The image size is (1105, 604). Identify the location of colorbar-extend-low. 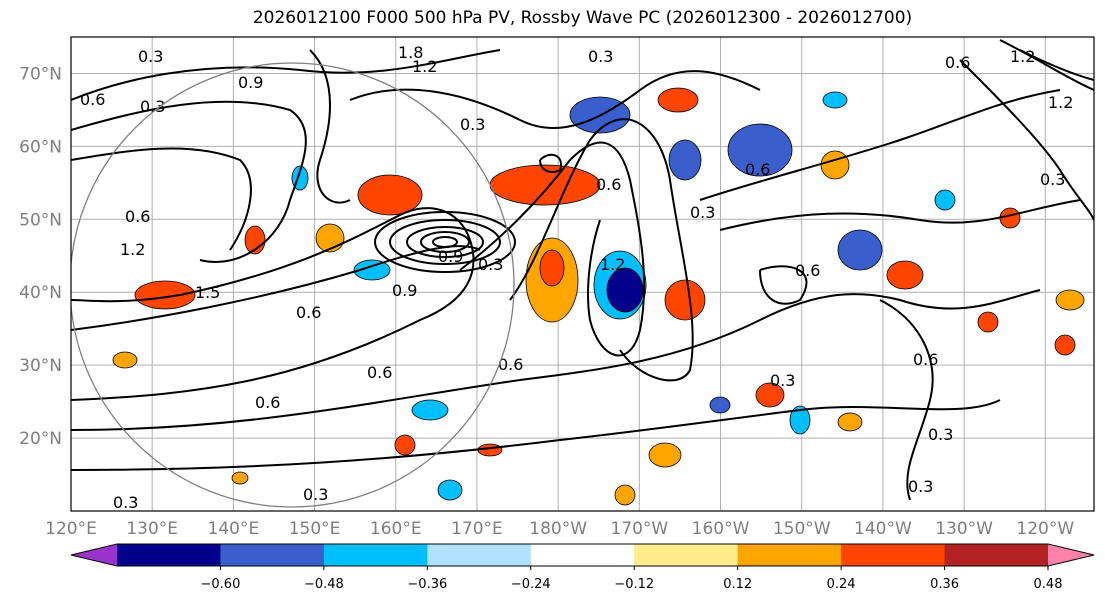
(94, 555).